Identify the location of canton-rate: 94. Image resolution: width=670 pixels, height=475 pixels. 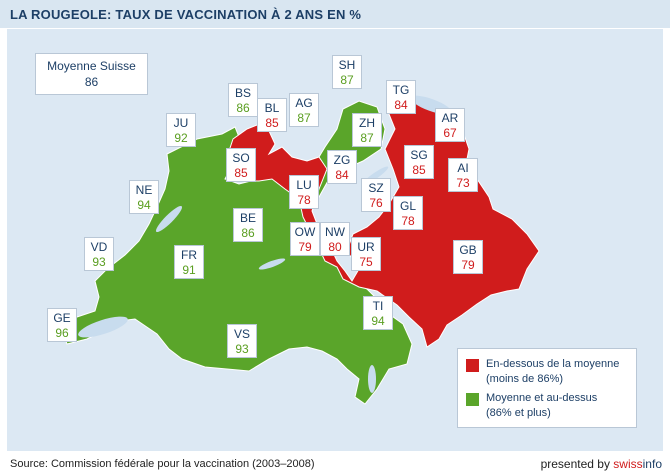
(144, 205).